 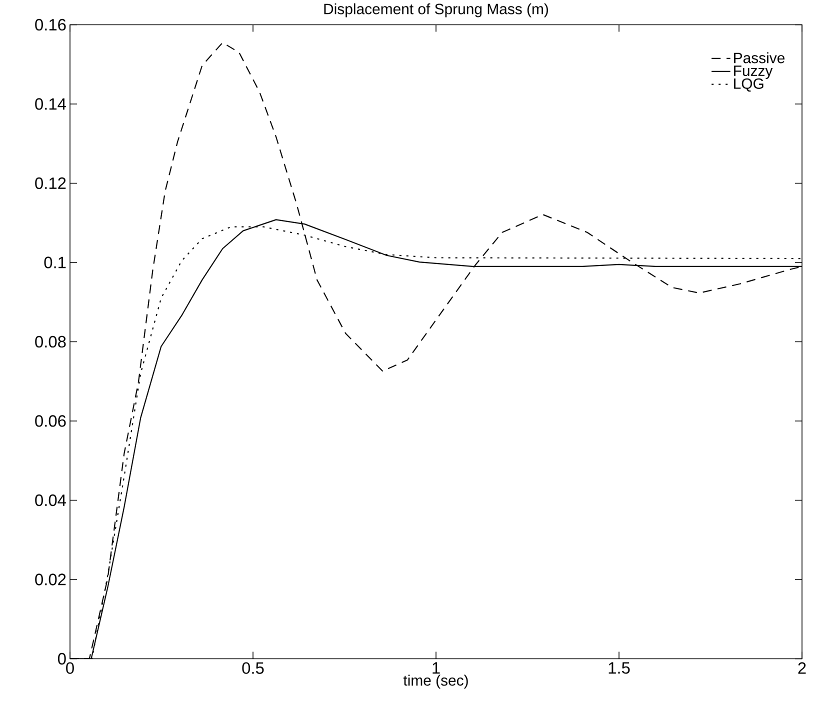 What do you see at coordinates (436, 10) in the screenshot?
I see `chart-title: Displacement of Sprung Mass (m)` at bounding box center [436, 10].